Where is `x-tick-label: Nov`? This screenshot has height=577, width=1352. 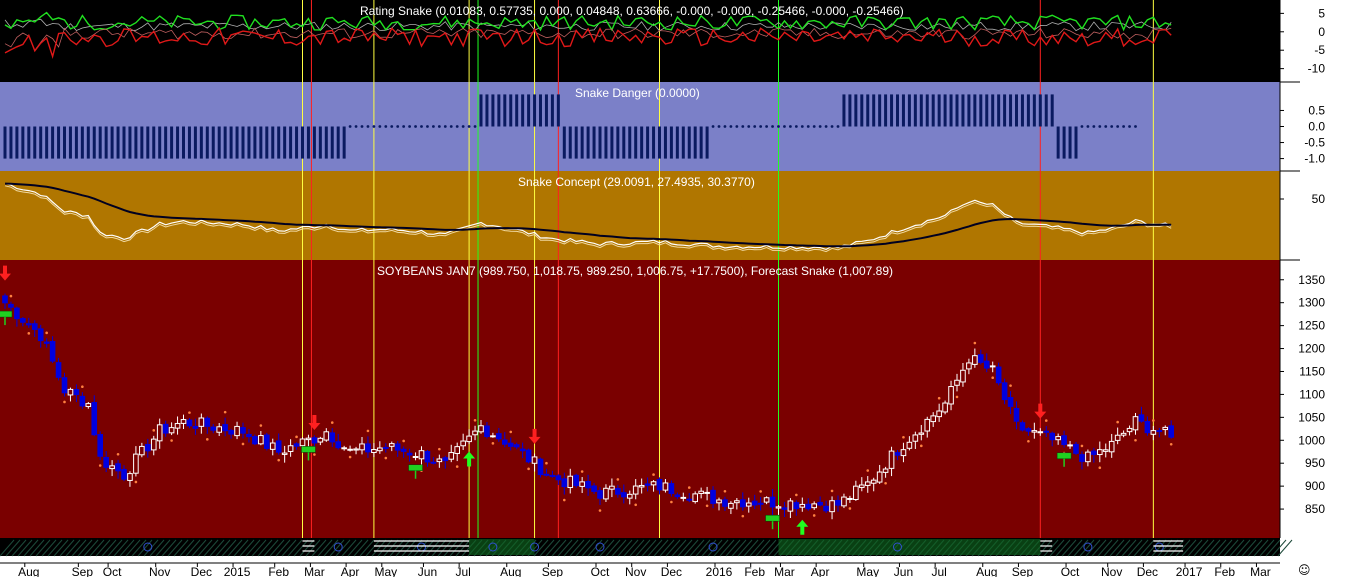
x-tick-label: Nov is located at coordinates (635, 571).